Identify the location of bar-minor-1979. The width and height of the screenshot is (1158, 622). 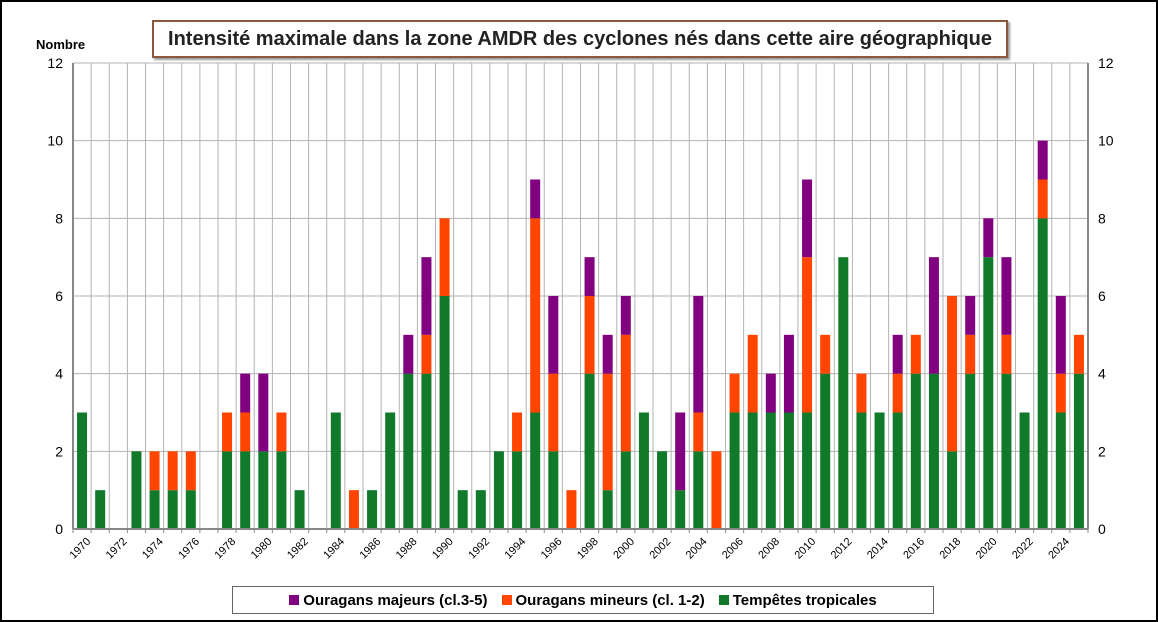
(245, 432).